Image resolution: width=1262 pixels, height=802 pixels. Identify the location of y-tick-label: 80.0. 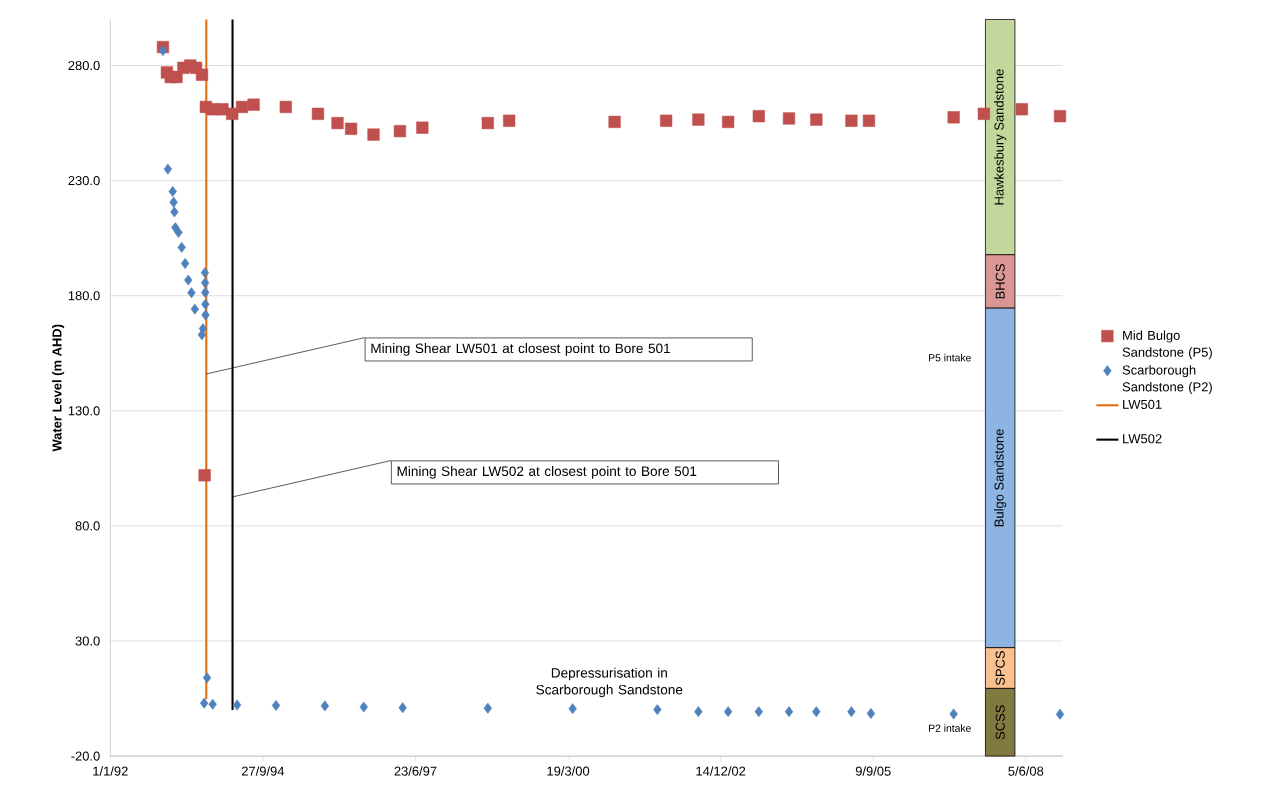
(87, 526).